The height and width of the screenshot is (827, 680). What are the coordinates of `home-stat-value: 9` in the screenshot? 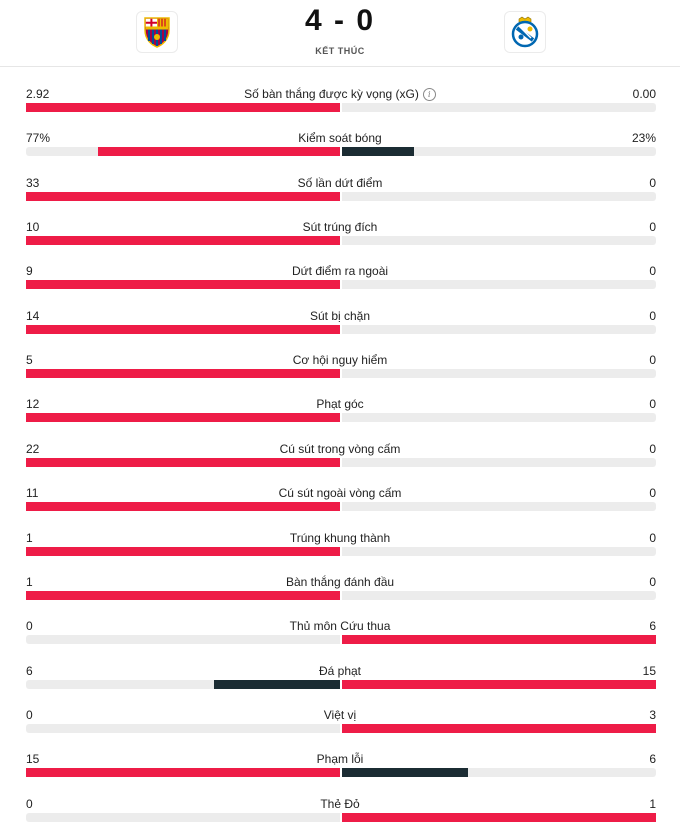 It's located at (29, 271).